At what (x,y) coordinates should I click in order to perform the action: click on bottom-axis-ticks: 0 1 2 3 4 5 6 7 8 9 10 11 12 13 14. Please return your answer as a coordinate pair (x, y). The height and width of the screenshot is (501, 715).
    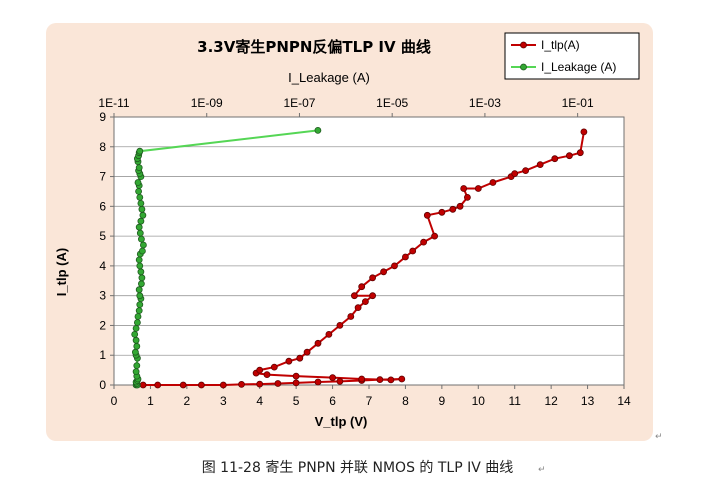
    Looking at the image, I should click on (371, 396).